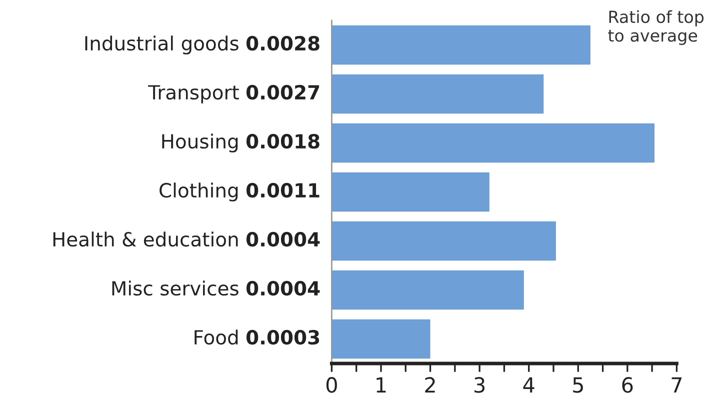 The image size is (712, 400). What do you see at coordinates (677, 385) in the screenshot?
I see `x-tick-label: 7` at bounding box center [677, 385].